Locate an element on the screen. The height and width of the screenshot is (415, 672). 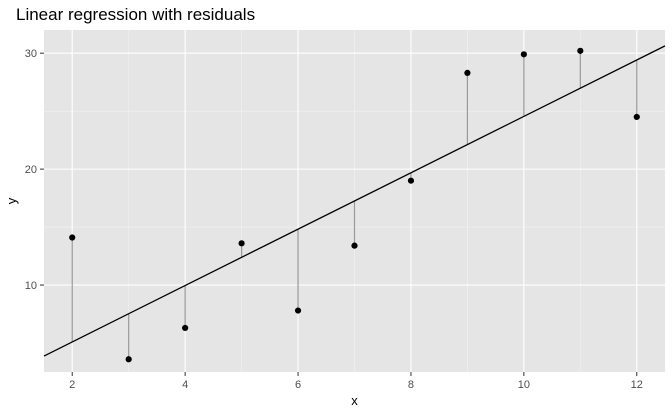
y-axis-ticks: 10 20 30 is located at coordinates (34, 170).